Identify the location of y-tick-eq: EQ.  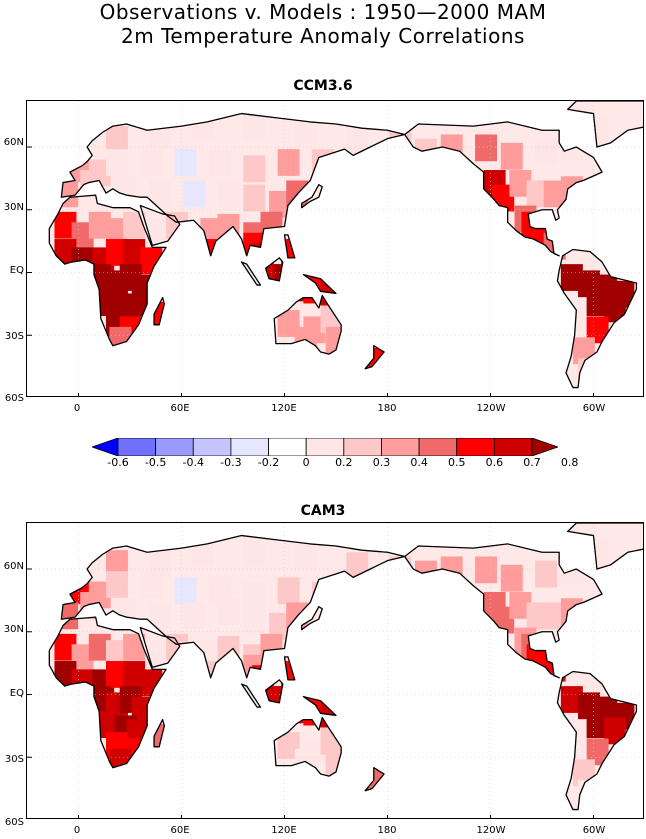
(16, 270).